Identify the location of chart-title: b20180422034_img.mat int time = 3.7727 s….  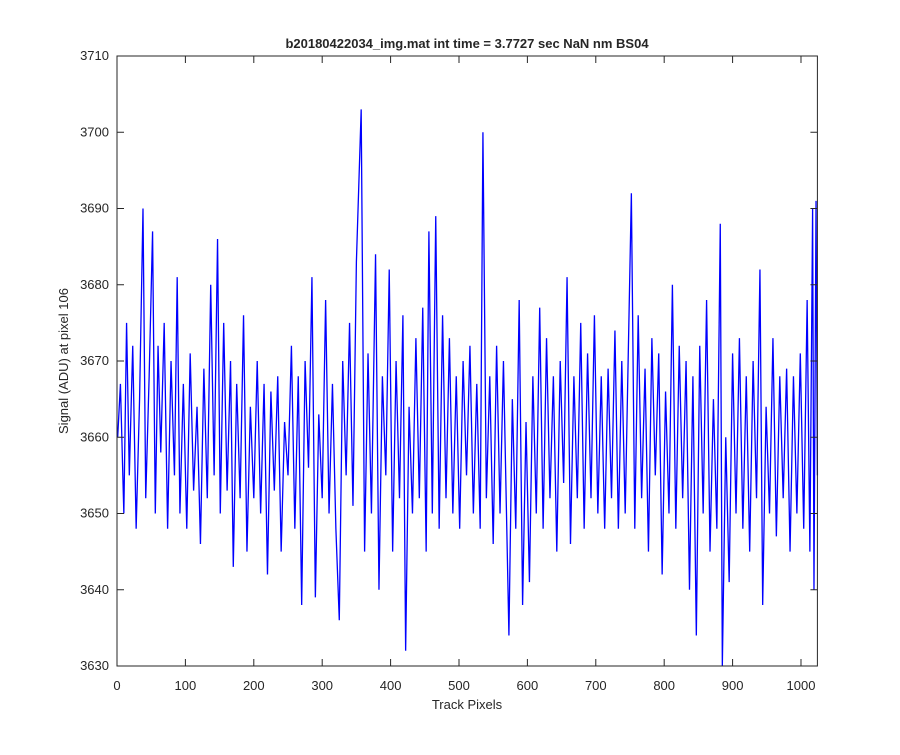
(467, 43).